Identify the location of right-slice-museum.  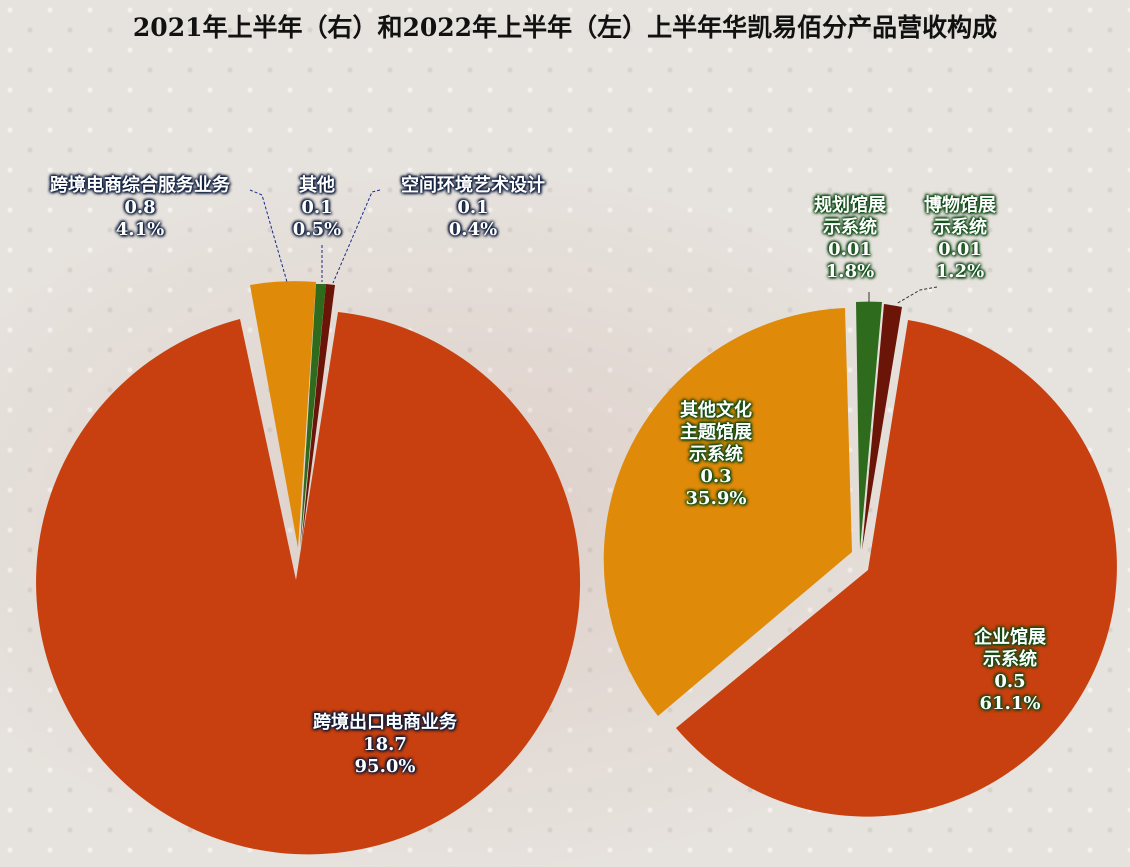
(882, 427).